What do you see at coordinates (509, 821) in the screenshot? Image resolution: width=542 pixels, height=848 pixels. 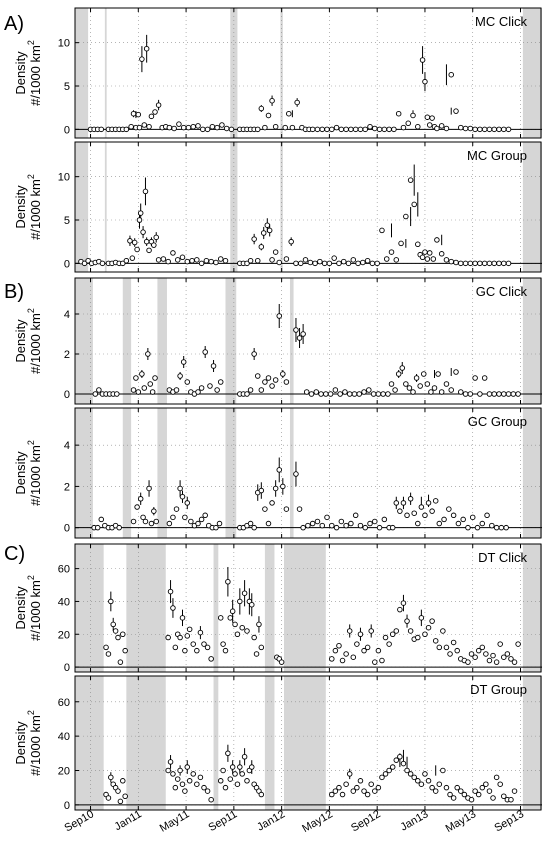 I see `x-tick-label: Sep13` at bounding box center [509, 821].